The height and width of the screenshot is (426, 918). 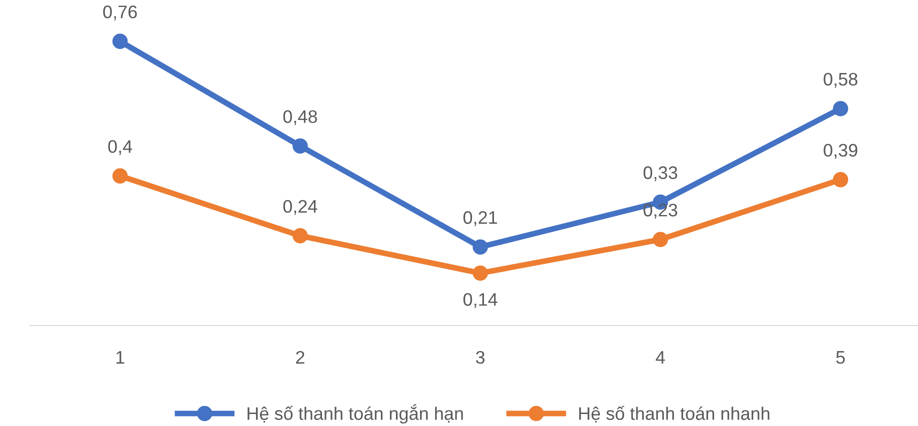 I want to click on x-tick-label: 3, so click(x=480, y=357).